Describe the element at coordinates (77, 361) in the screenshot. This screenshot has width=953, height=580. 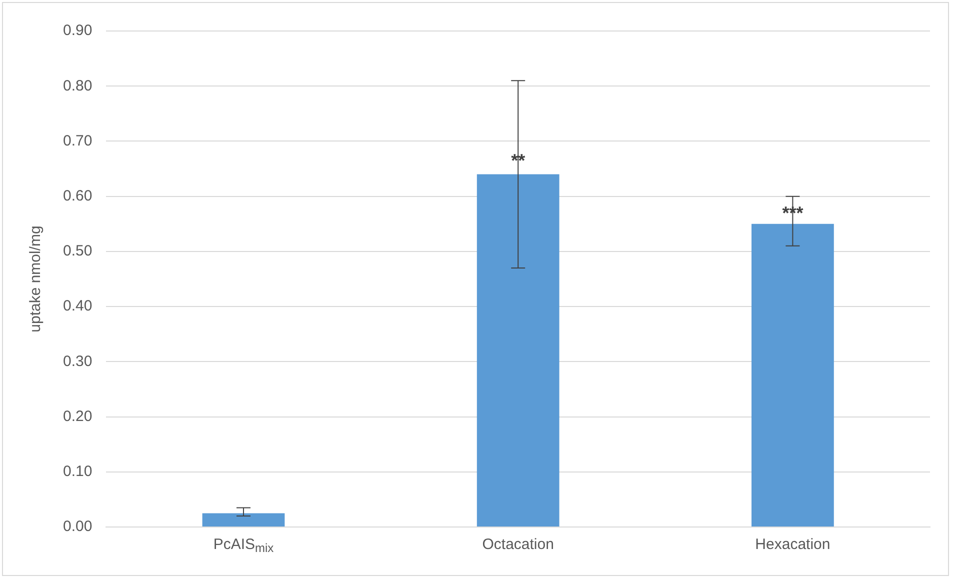
I see `y-tick-label: 0.30` at that location.